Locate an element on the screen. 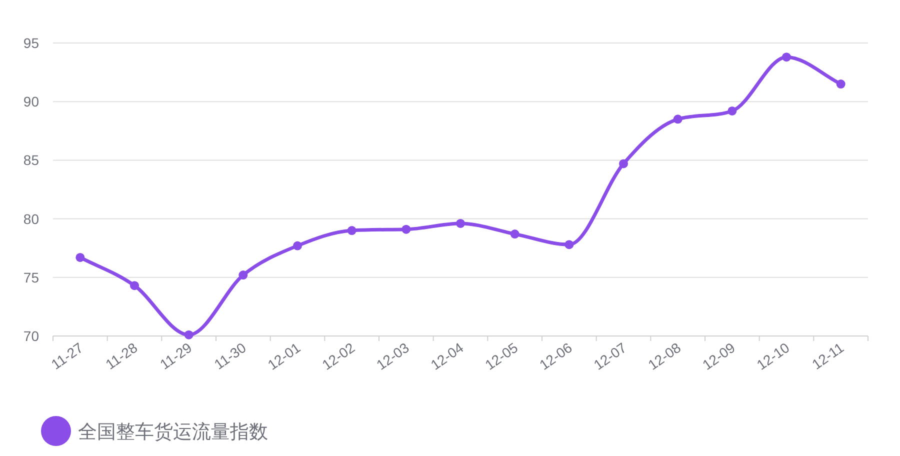 The width and height of the screenshot is (900, 456). y-tick-label: 70 is located at coordinates (31, 336).